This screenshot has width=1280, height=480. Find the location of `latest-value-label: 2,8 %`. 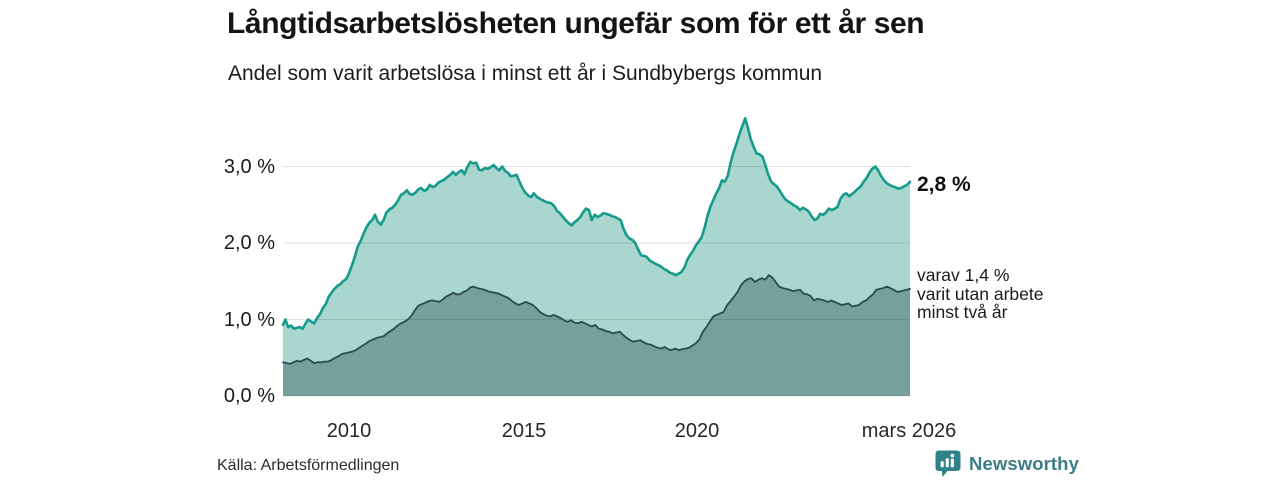

latest-value-label: 2,8 % is located at coordinates (944, 184).